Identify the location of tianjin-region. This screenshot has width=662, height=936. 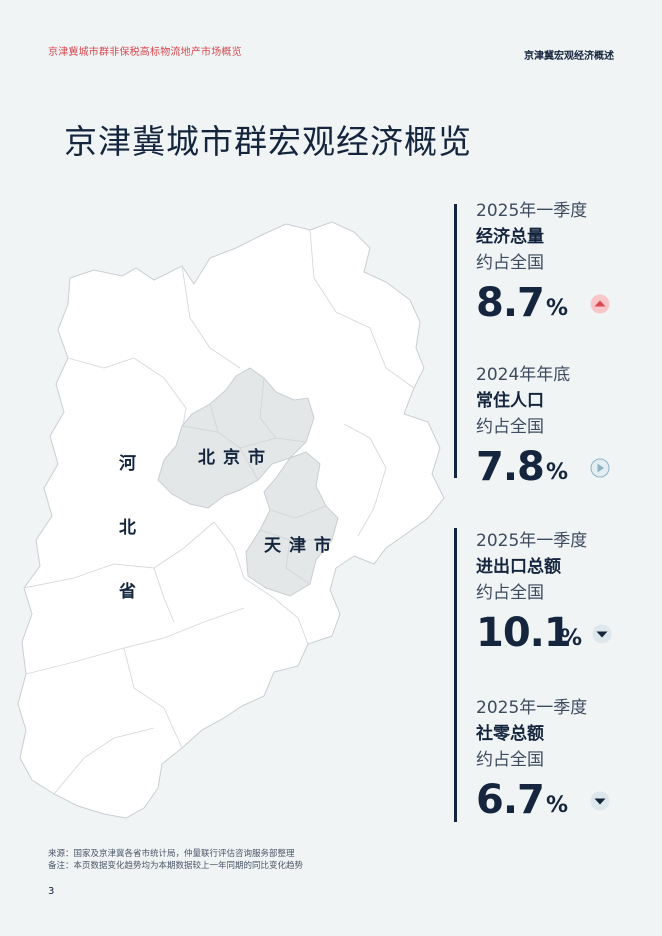
(292, 524).